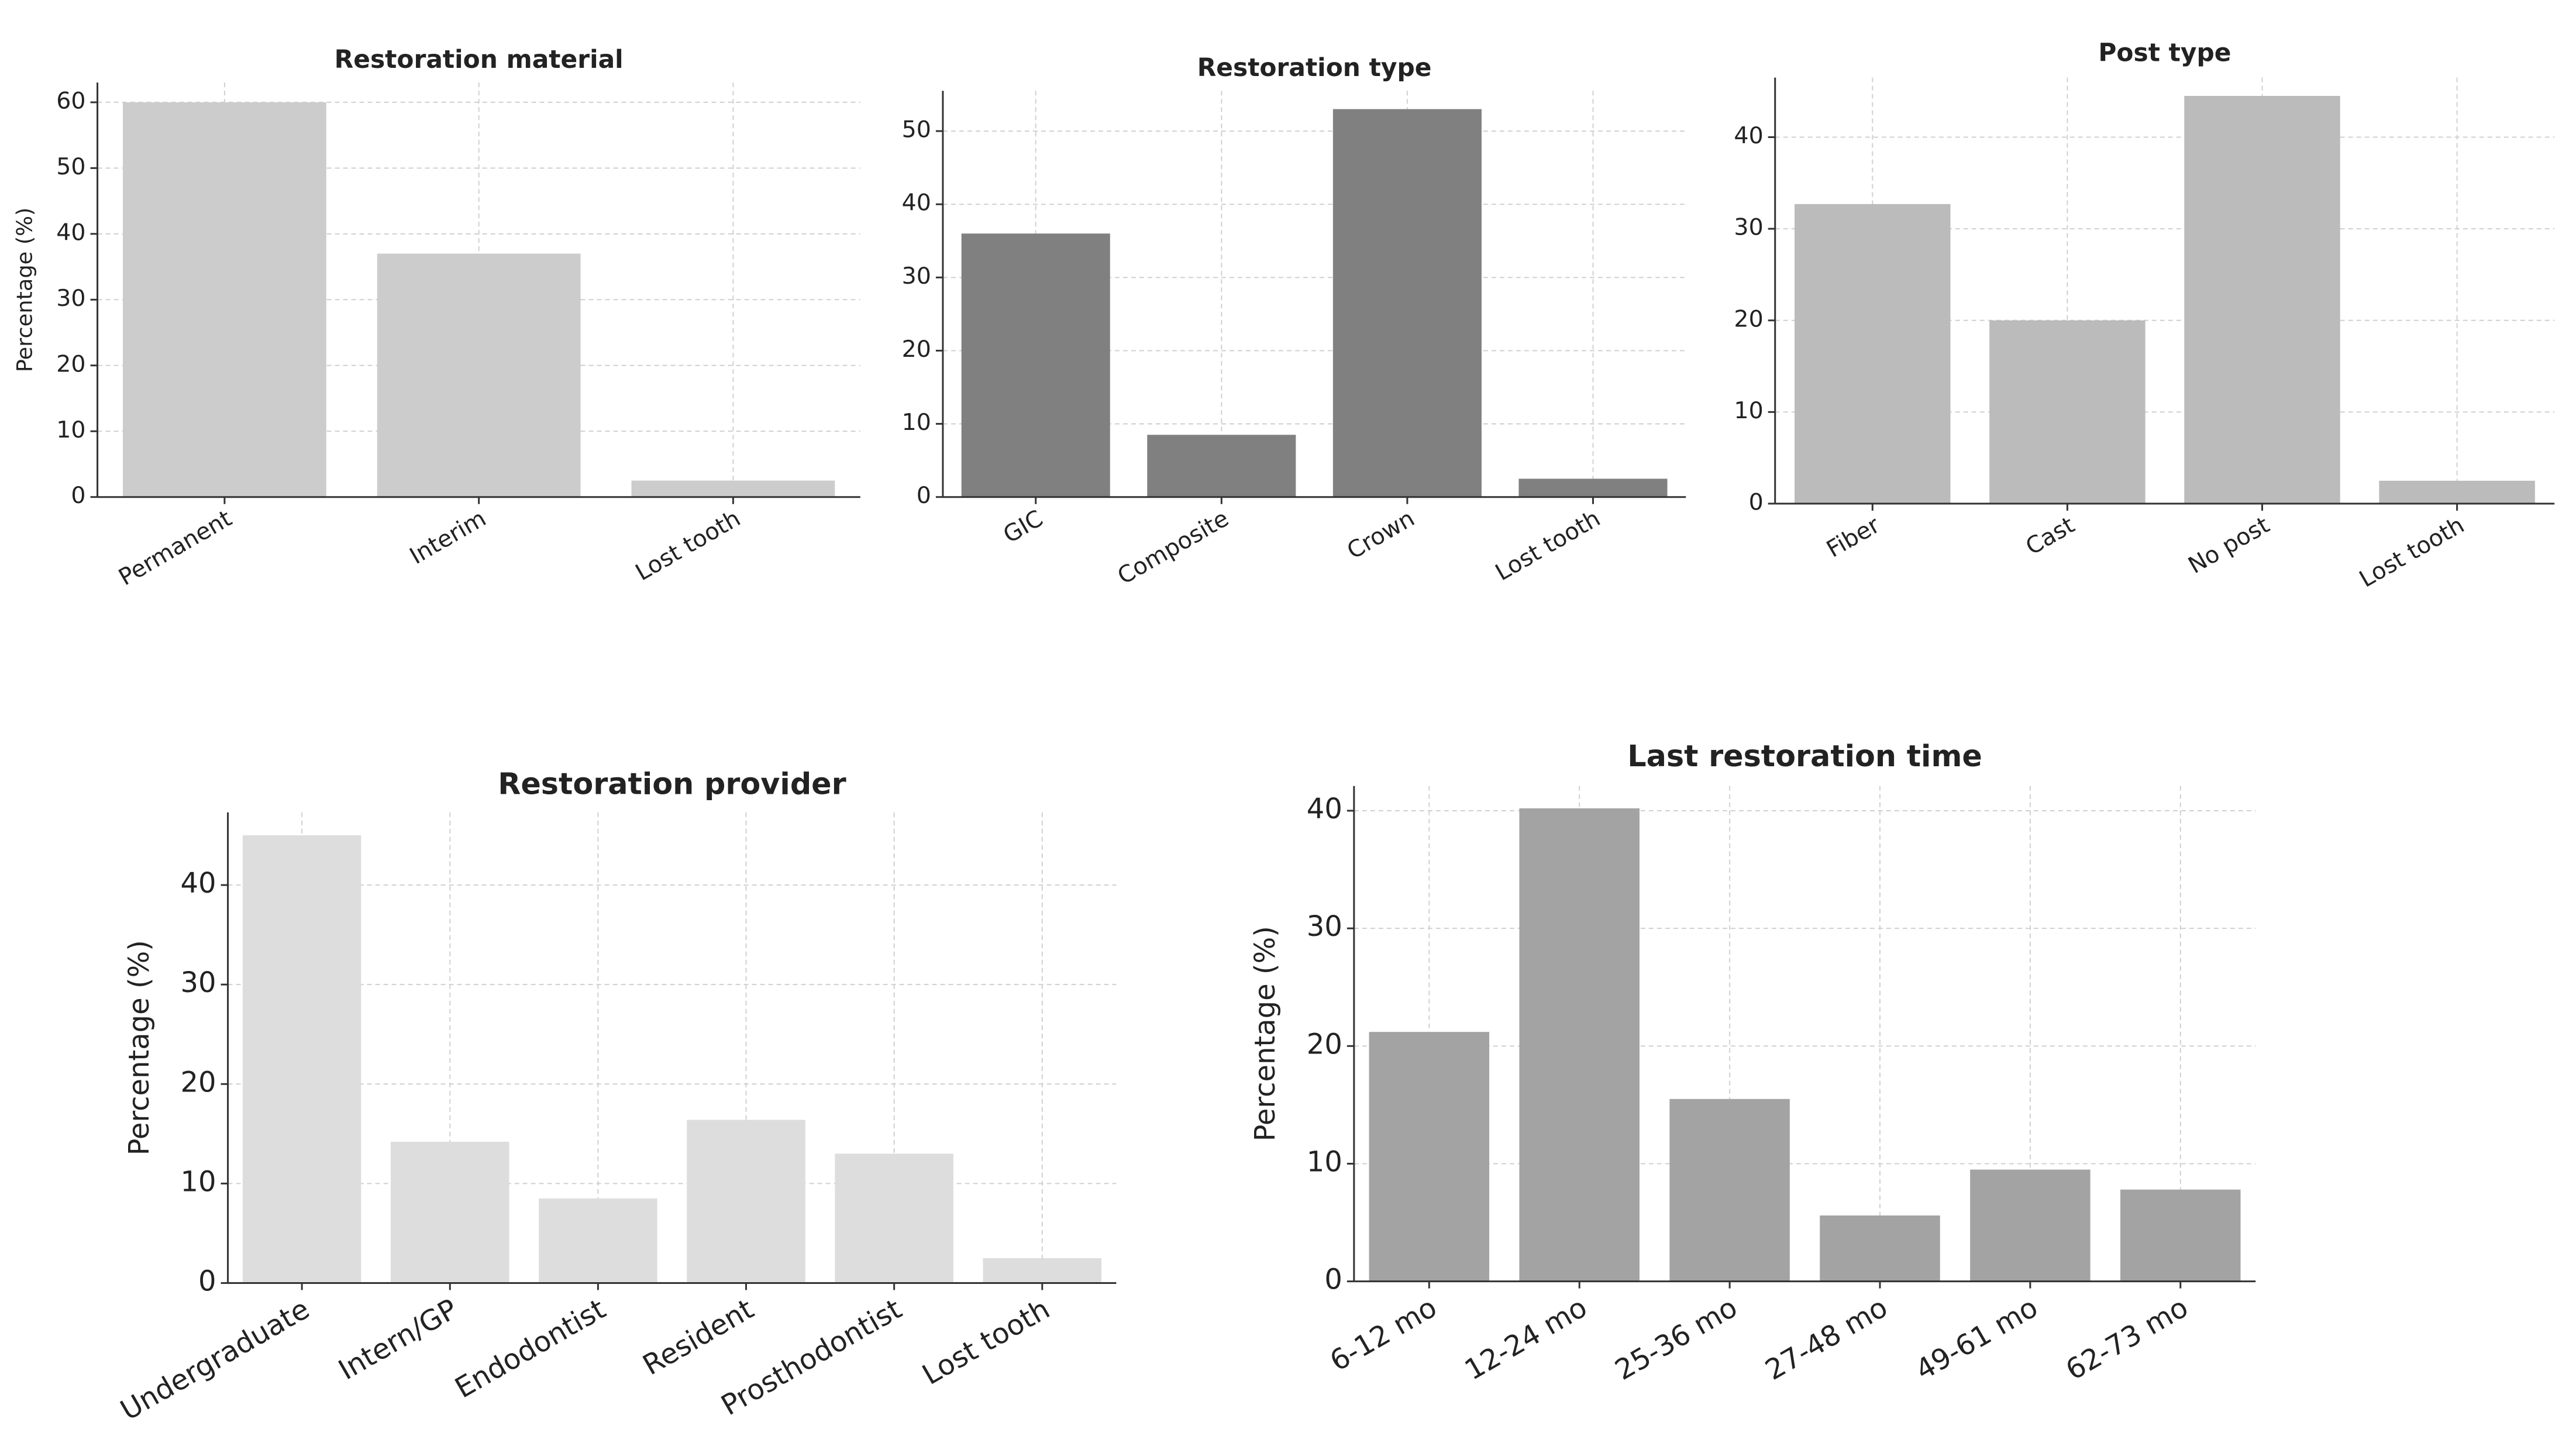 Image resolution: width=2576 pixels, height=1436 pixels. I want to click on x-tick-label: 49-61 mo, so click(1977, 1339).